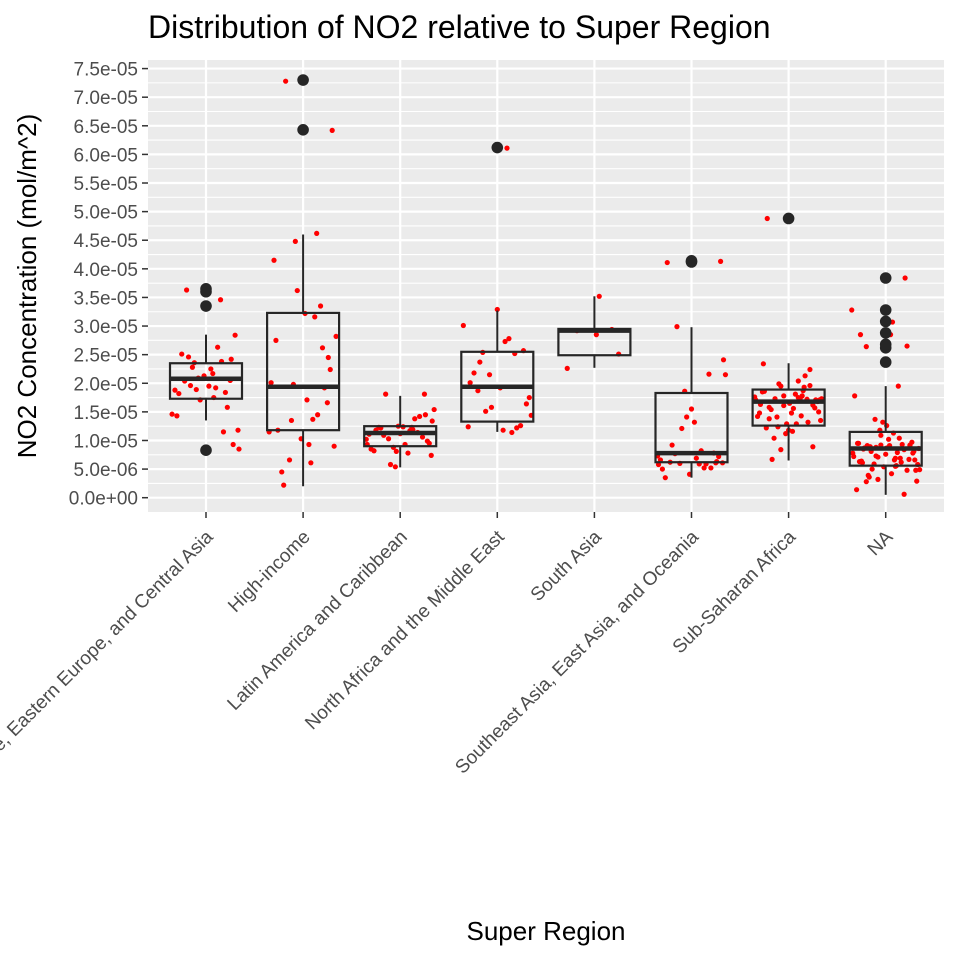 The width and height of the screenshot is (960, 960). What do you see at coordinates (106, 127) in the screenshot?
I see `y-tick-label: 6.5e-05` at bounding box center [106, 127].